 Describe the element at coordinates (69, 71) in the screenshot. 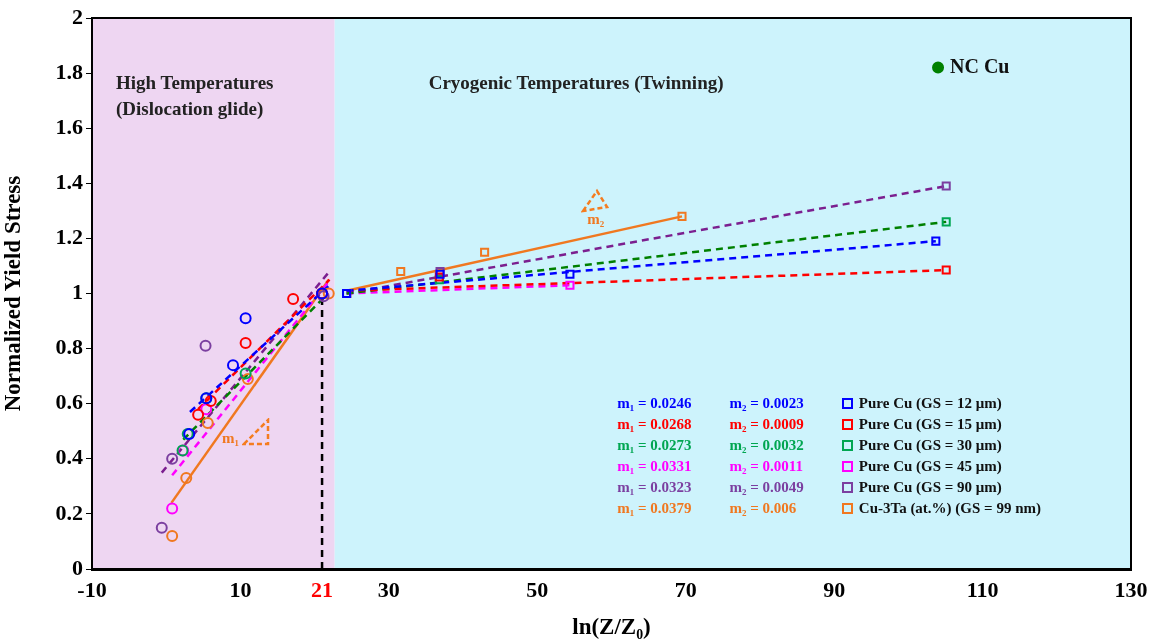

I see `y-tick-label: 1.8` at that location.